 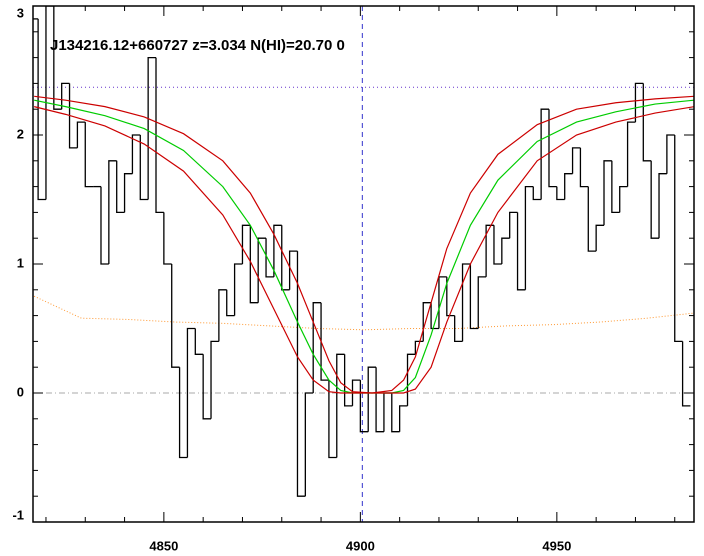 I want to click on y-tick-label: 3, so click(x=20, y=12).